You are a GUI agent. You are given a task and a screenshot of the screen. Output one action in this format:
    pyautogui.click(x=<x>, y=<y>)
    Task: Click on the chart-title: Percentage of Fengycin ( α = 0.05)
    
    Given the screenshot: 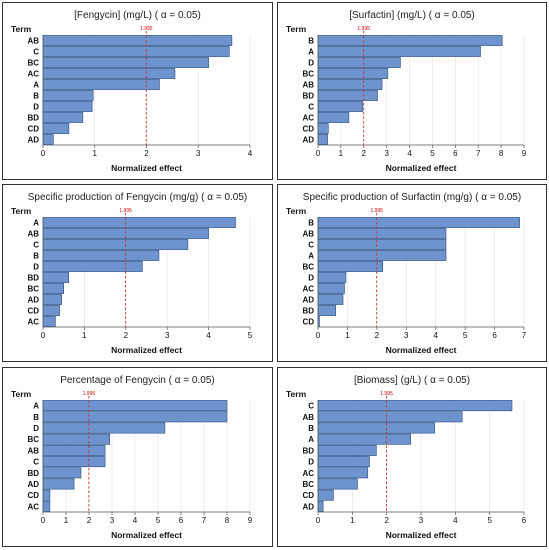 What is the action you would take?
    pyautogui.click(x=137, y=380)
    